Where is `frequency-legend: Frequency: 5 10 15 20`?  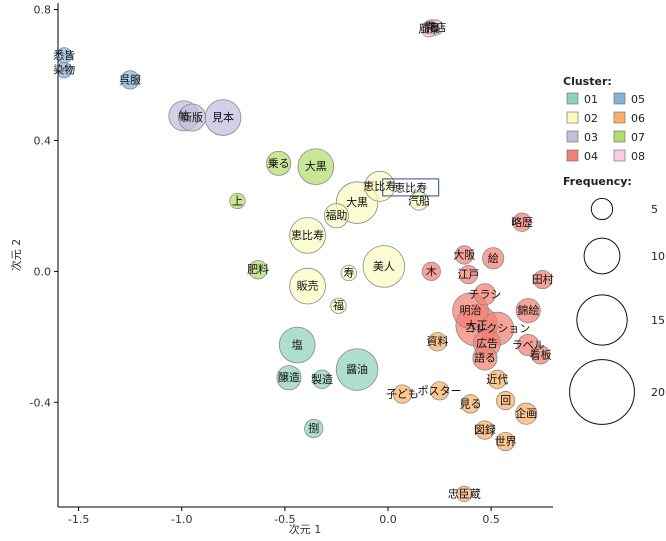
frequency-legend: Frequency: 5 10 15 20 is located at coordinates (614, 300).